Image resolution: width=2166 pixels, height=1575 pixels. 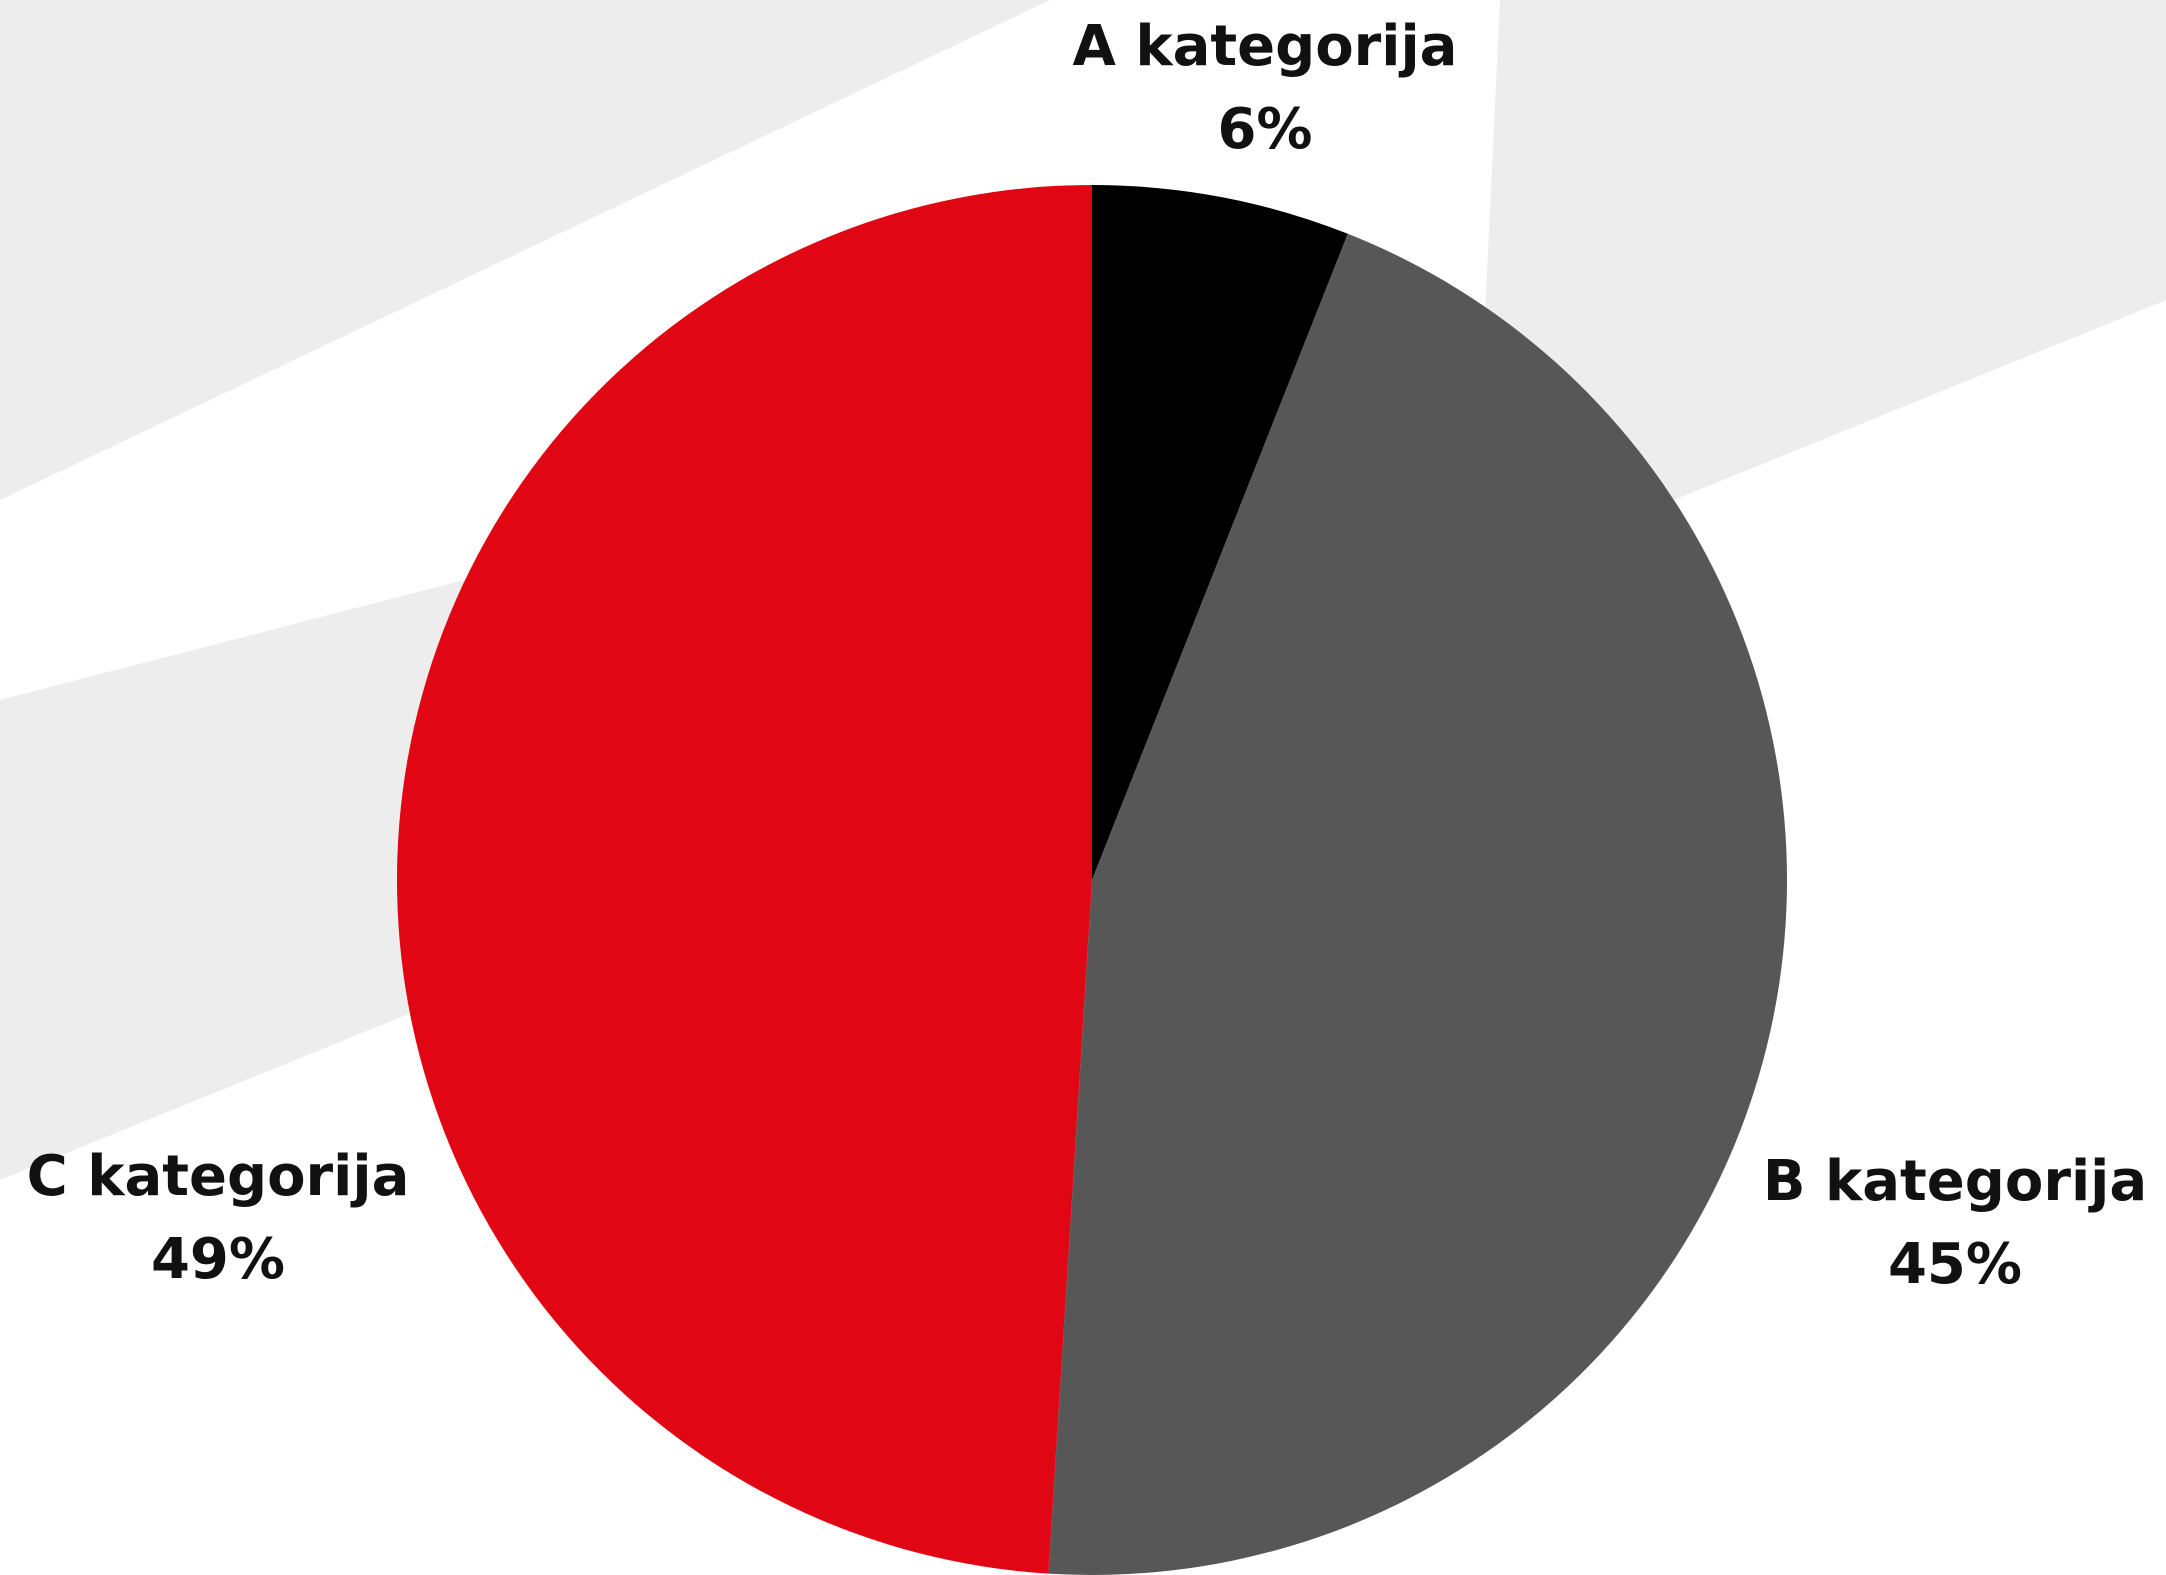 What do you see at coordinates (1955, 1181) in the screenshot?
I see `slice-label-name: B kategorija` at bounding box center [1955, 1181].